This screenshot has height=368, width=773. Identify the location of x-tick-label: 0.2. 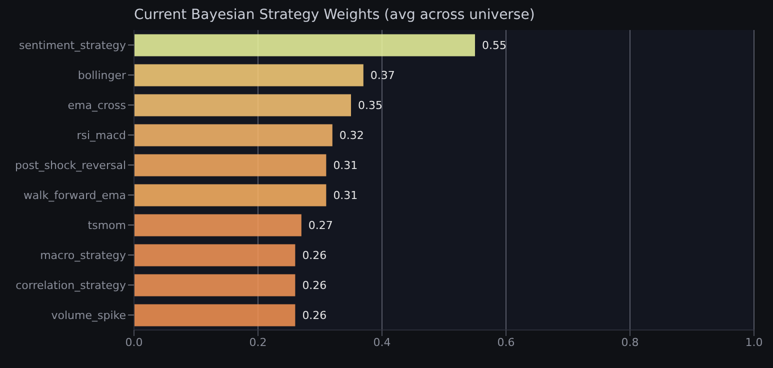
(258, 342).